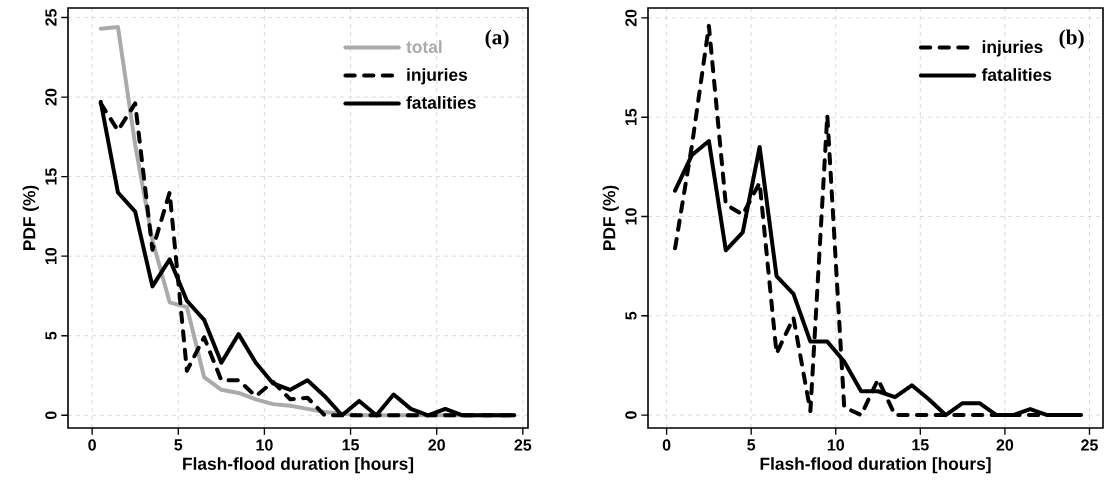 The height and width of the screenshot is (498, 1108). I want to click on y-tick-label: 25, so click(51, 17).